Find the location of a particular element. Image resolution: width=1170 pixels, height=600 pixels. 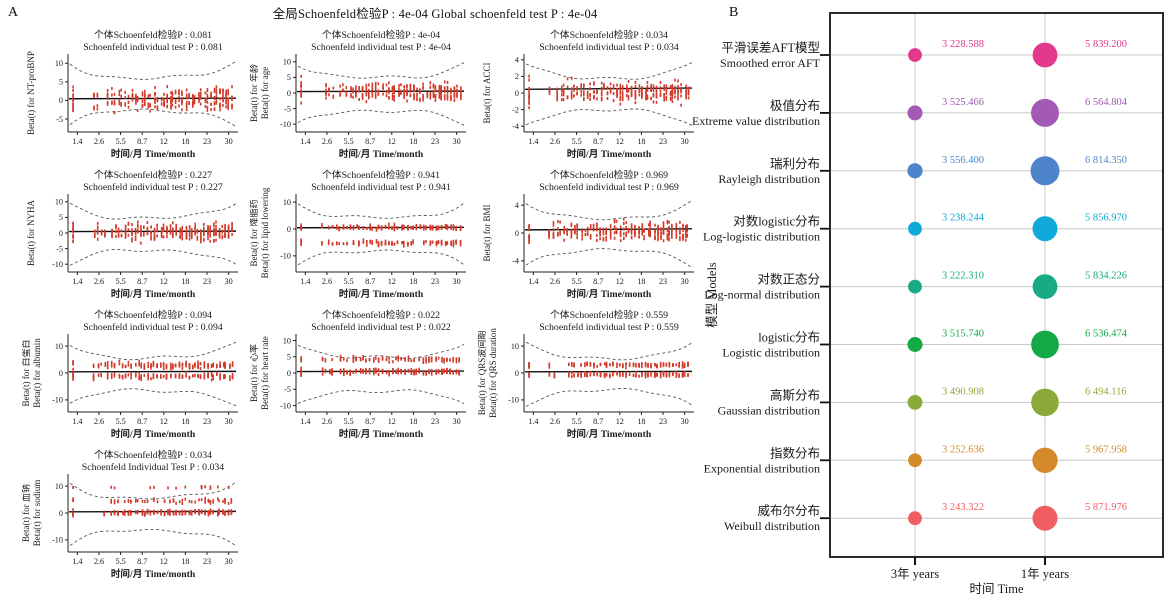

aic-bubble is located at coordinates (1045, 228).